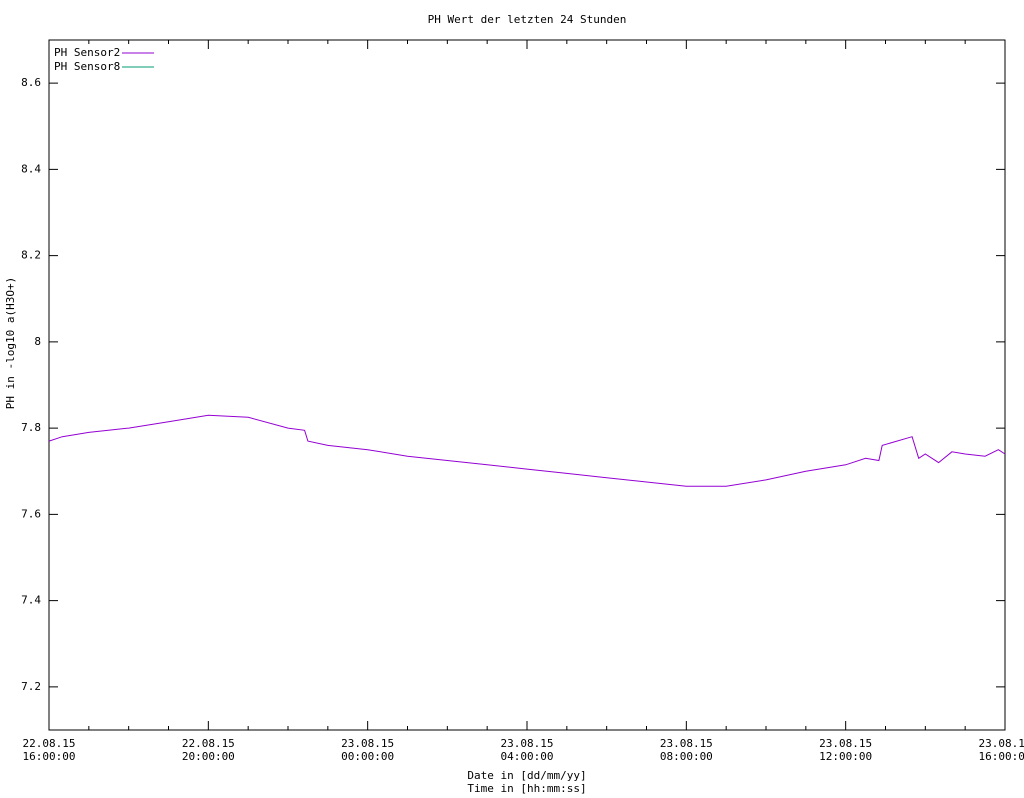 Image resolution: width=1024 pixels, height=798 pixels. Describe the element at coordinates (526, 788) in the screenshot. I see `x-axis-label: Time in [hh:mm:ss]` at that location.